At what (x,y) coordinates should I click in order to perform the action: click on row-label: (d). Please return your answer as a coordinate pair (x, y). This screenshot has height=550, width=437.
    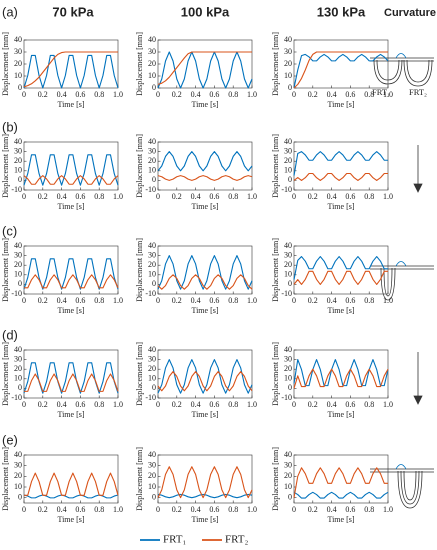
    Looking at the image, I should click on (10, 334).